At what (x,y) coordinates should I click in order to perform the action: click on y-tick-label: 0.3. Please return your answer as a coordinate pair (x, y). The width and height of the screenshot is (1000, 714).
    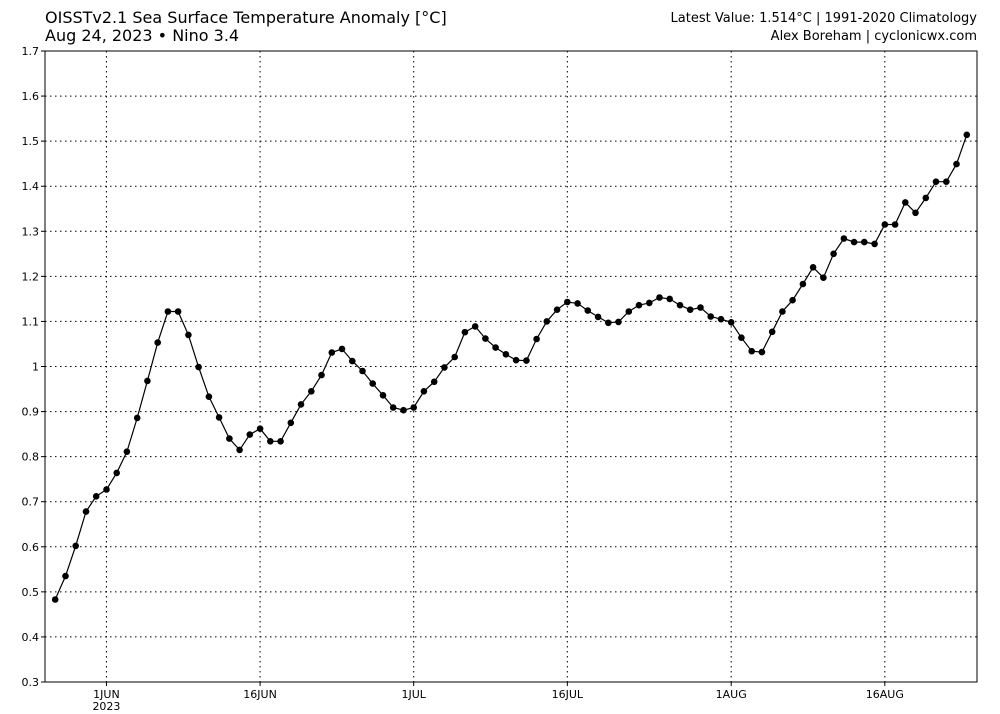
    Looking at the image, I should click on (31, 682).